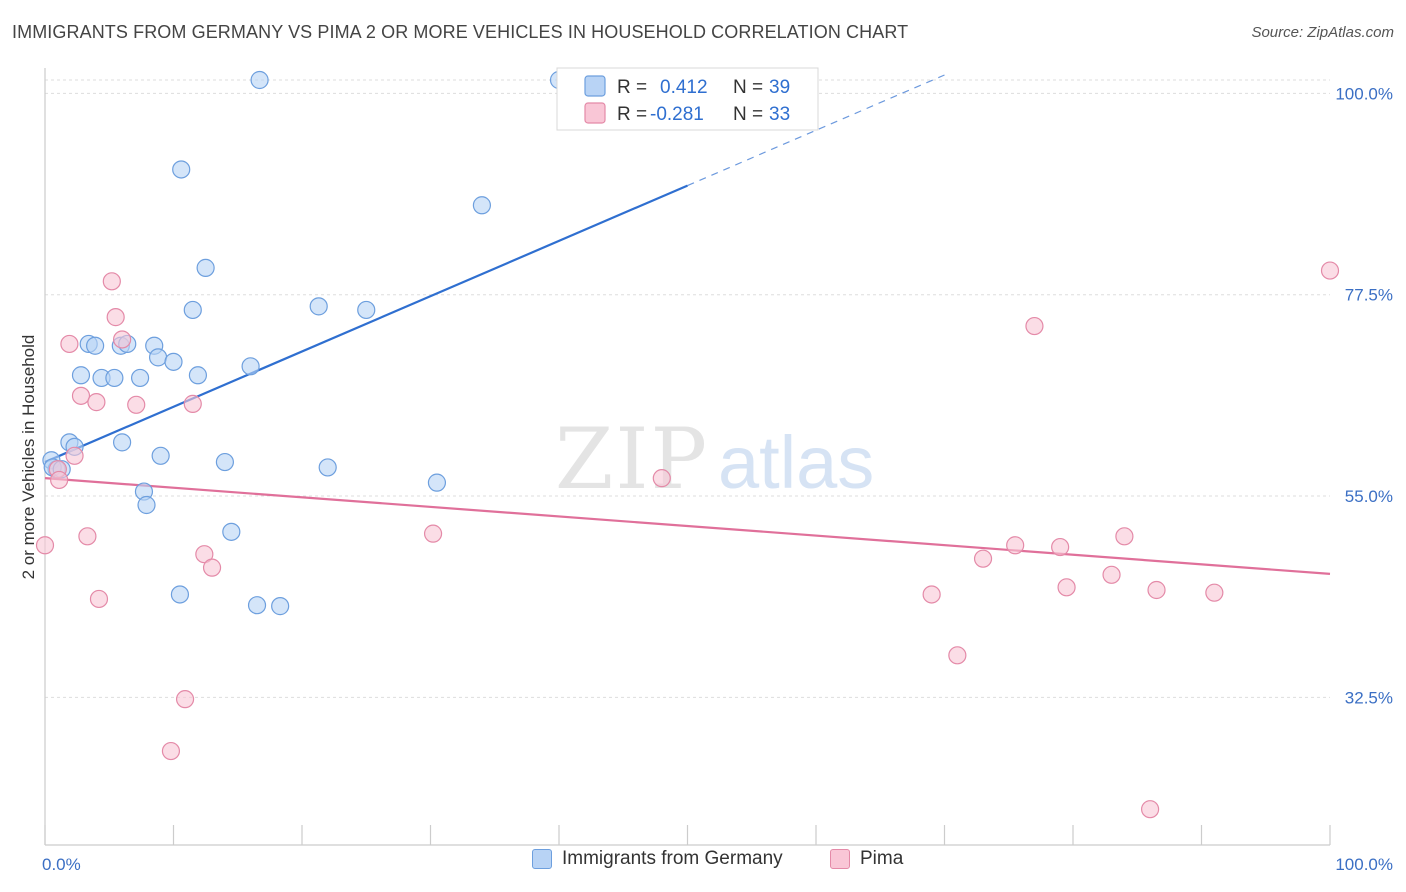 The image size is (1406, 892). What do you see at coordinates (1322, 32) in the screenshot?
I see `source-label: Source: ZipAtlas.com` at bounding box center [1322, 32].